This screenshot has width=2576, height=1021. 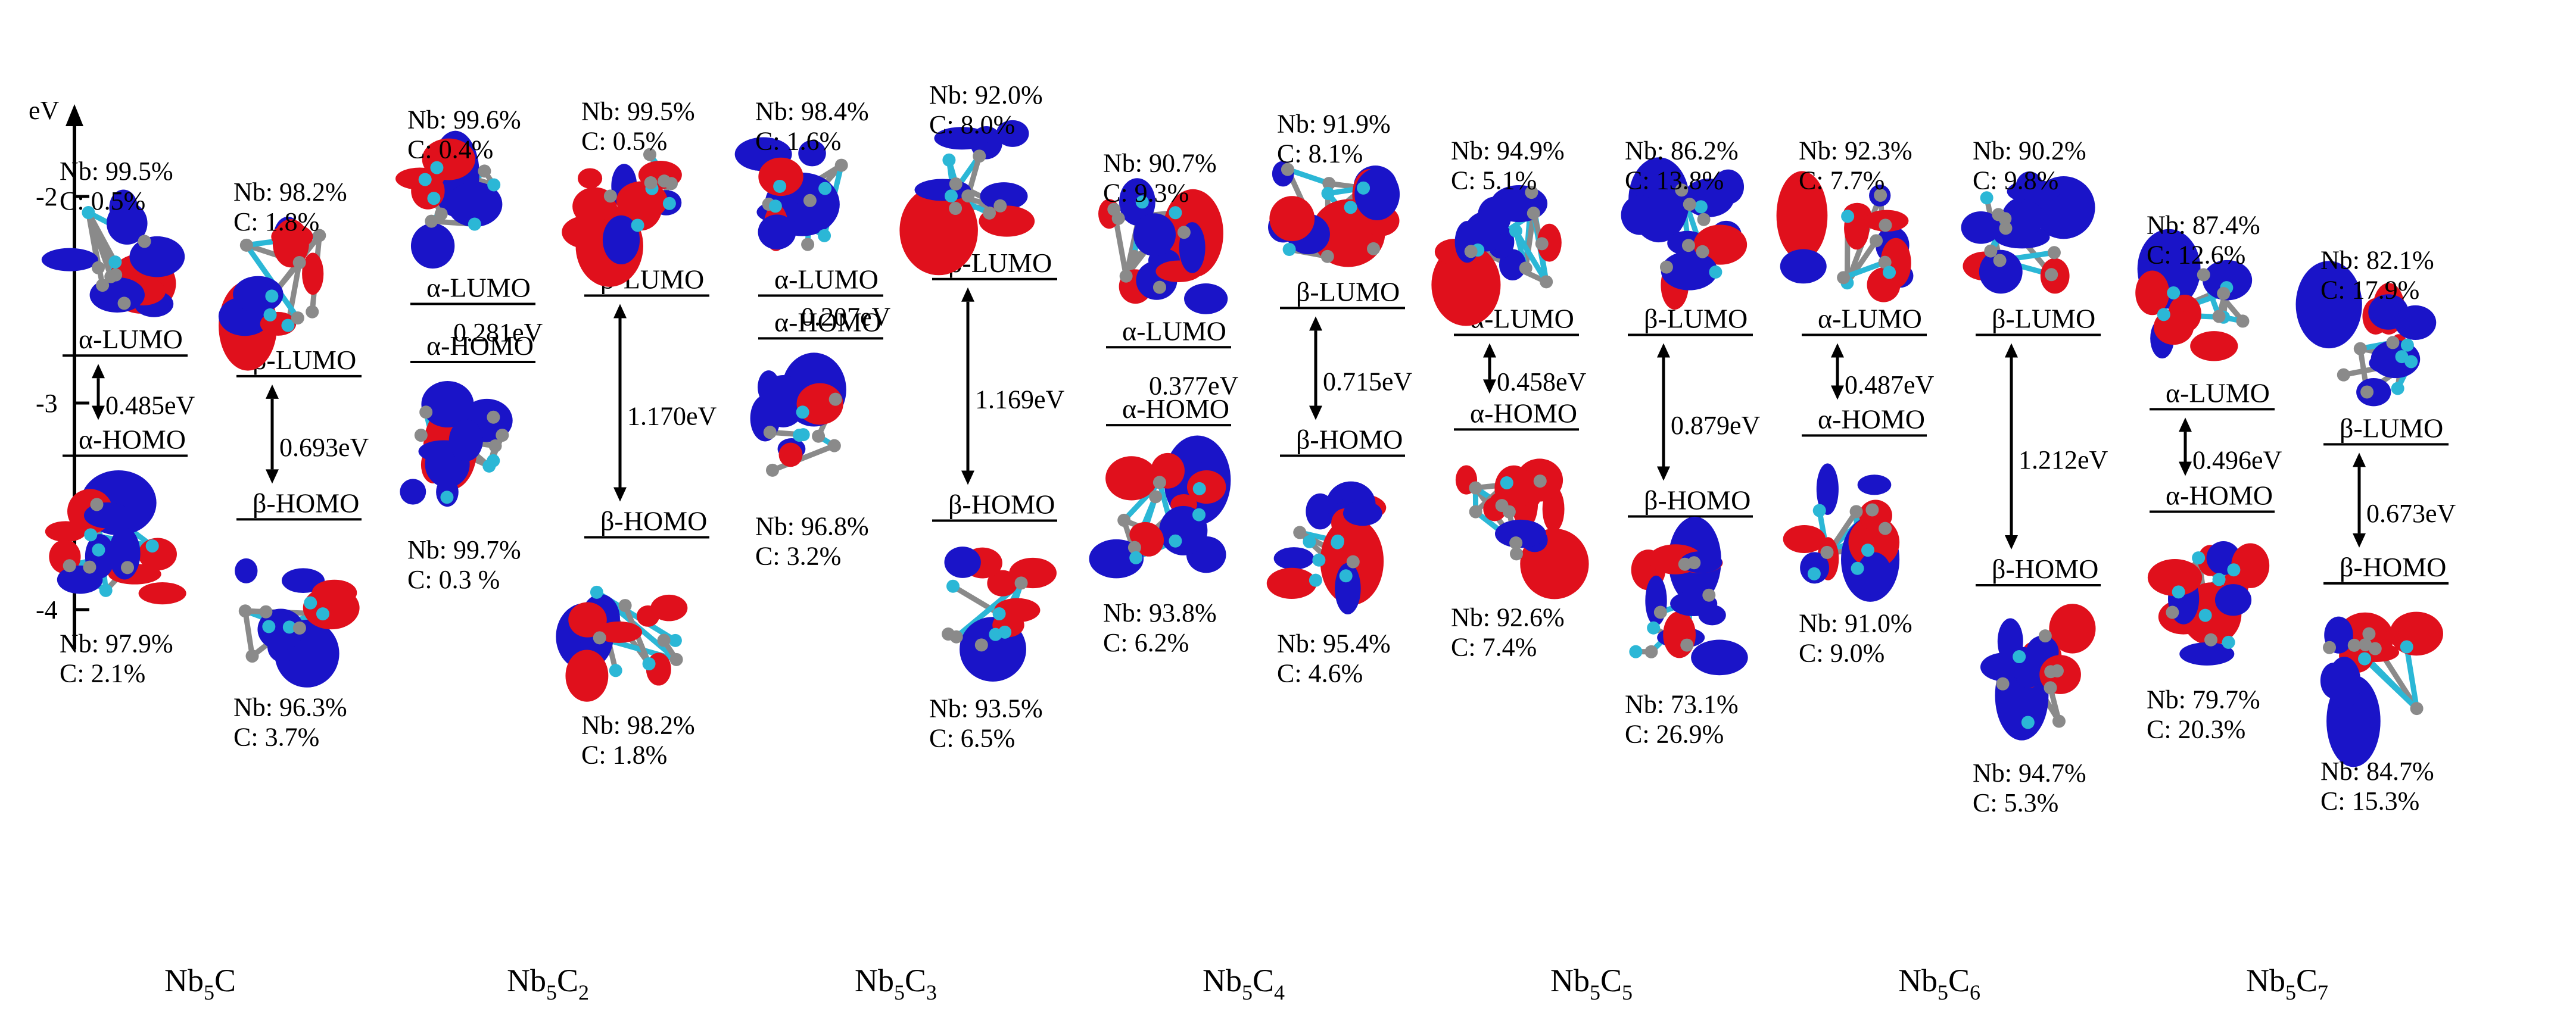 I want to click on homo-nb-percent: Nb: 79.7%, so click(x=2203, y=699).